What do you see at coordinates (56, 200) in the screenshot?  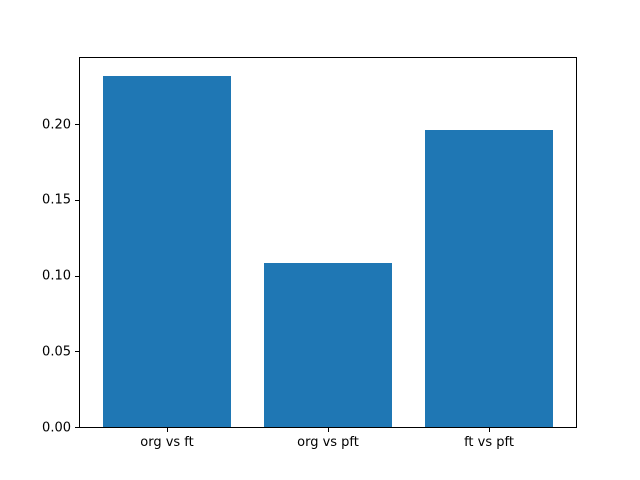 I see `y-tick-label: 0.15` at bounding box center [56, 200].